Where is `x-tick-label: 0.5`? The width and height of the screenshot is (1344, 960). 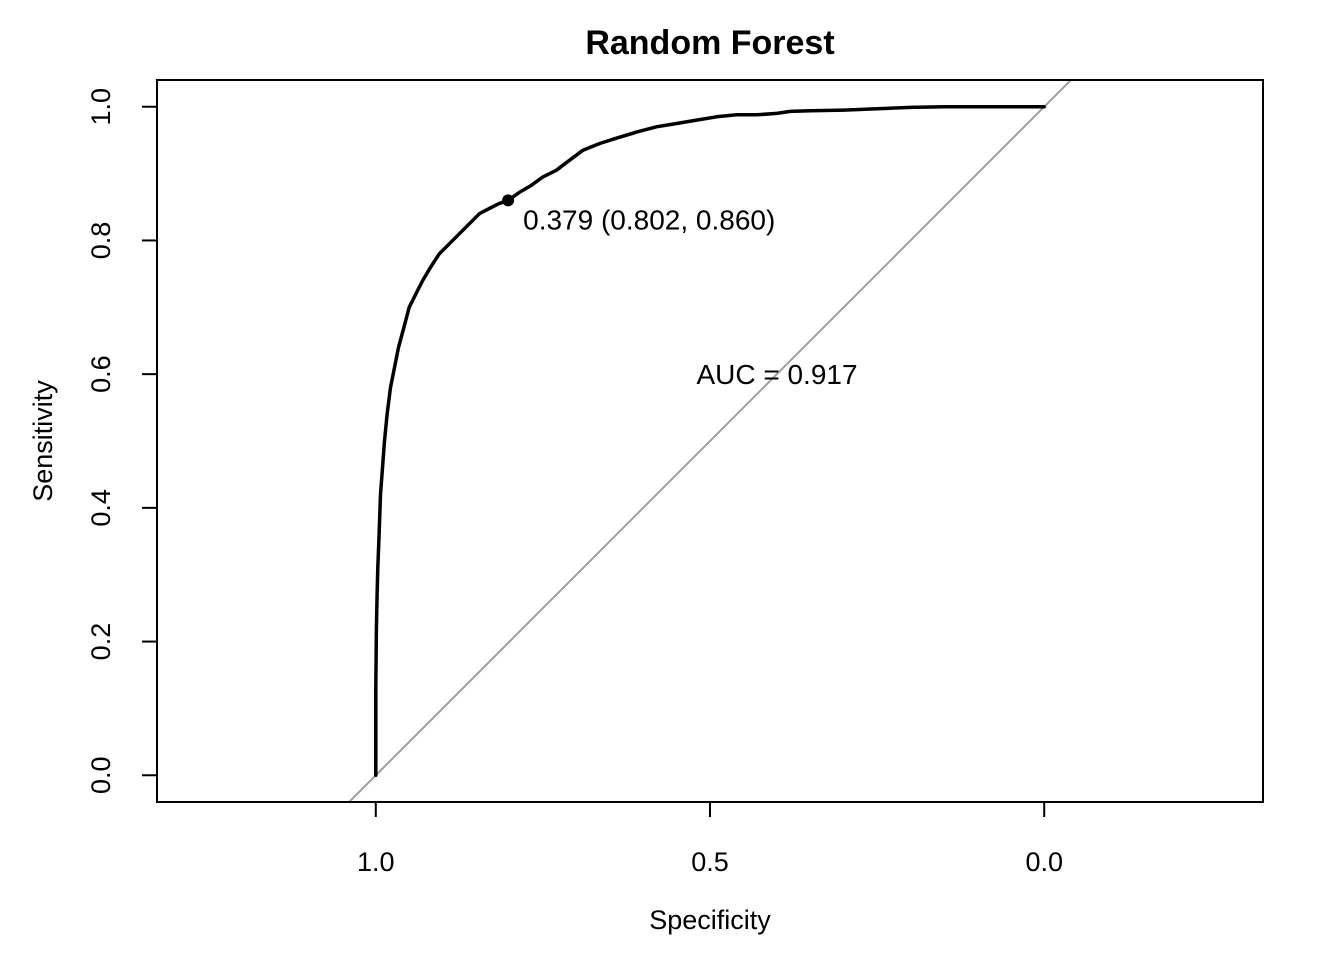
x-tick-label: 0.5 is located at coordinates (710, 862).